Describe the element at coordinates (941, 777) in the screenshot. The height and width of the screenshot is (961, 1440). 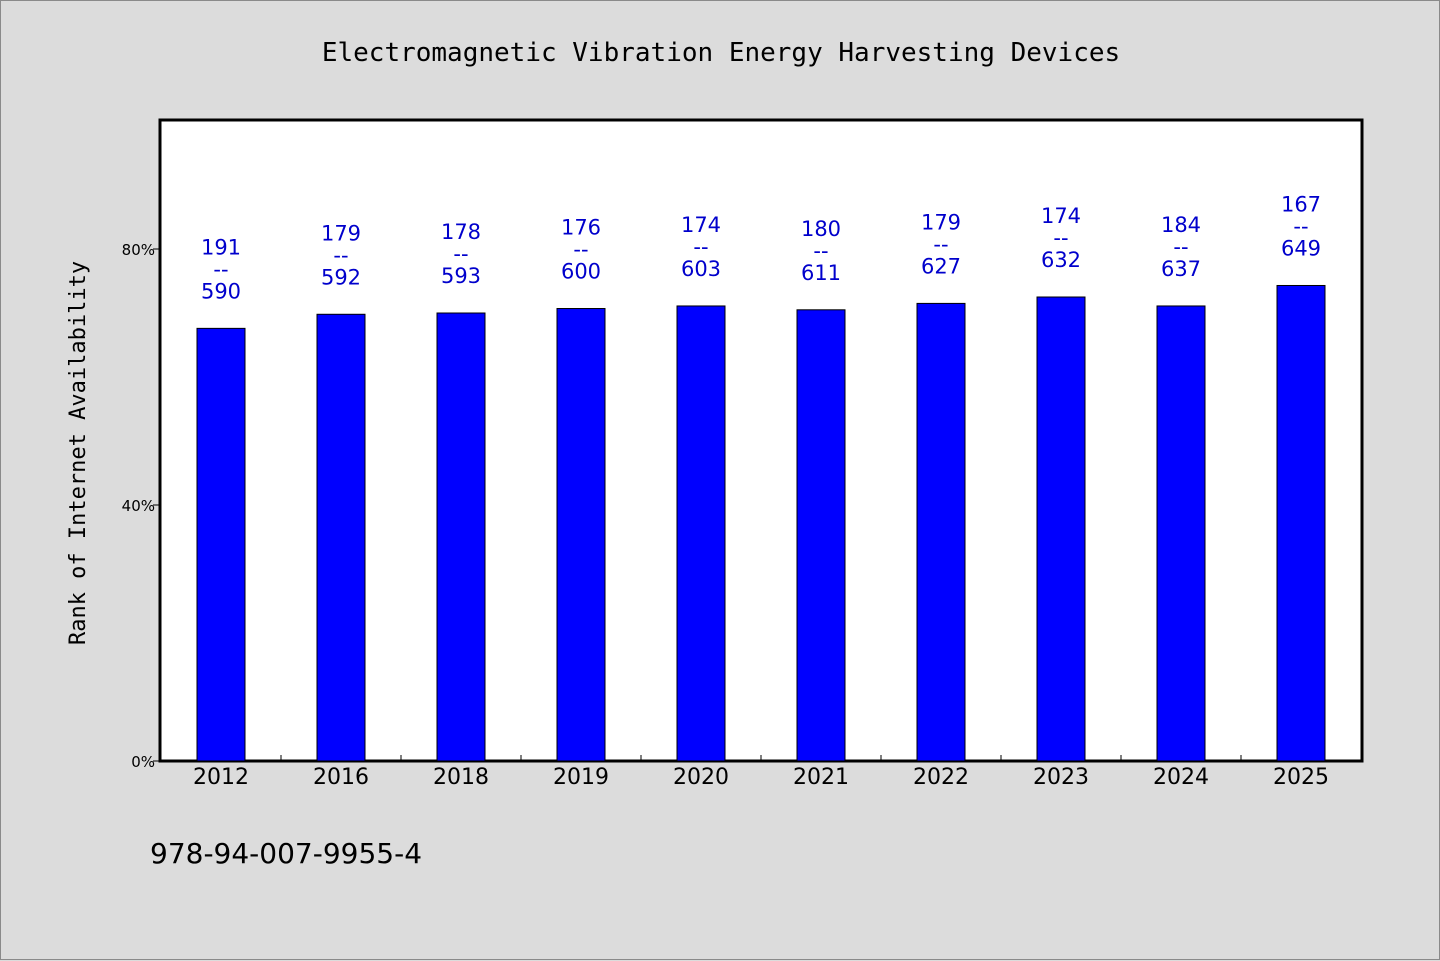
I see `x-tick-label-2022: 2022` at that location.